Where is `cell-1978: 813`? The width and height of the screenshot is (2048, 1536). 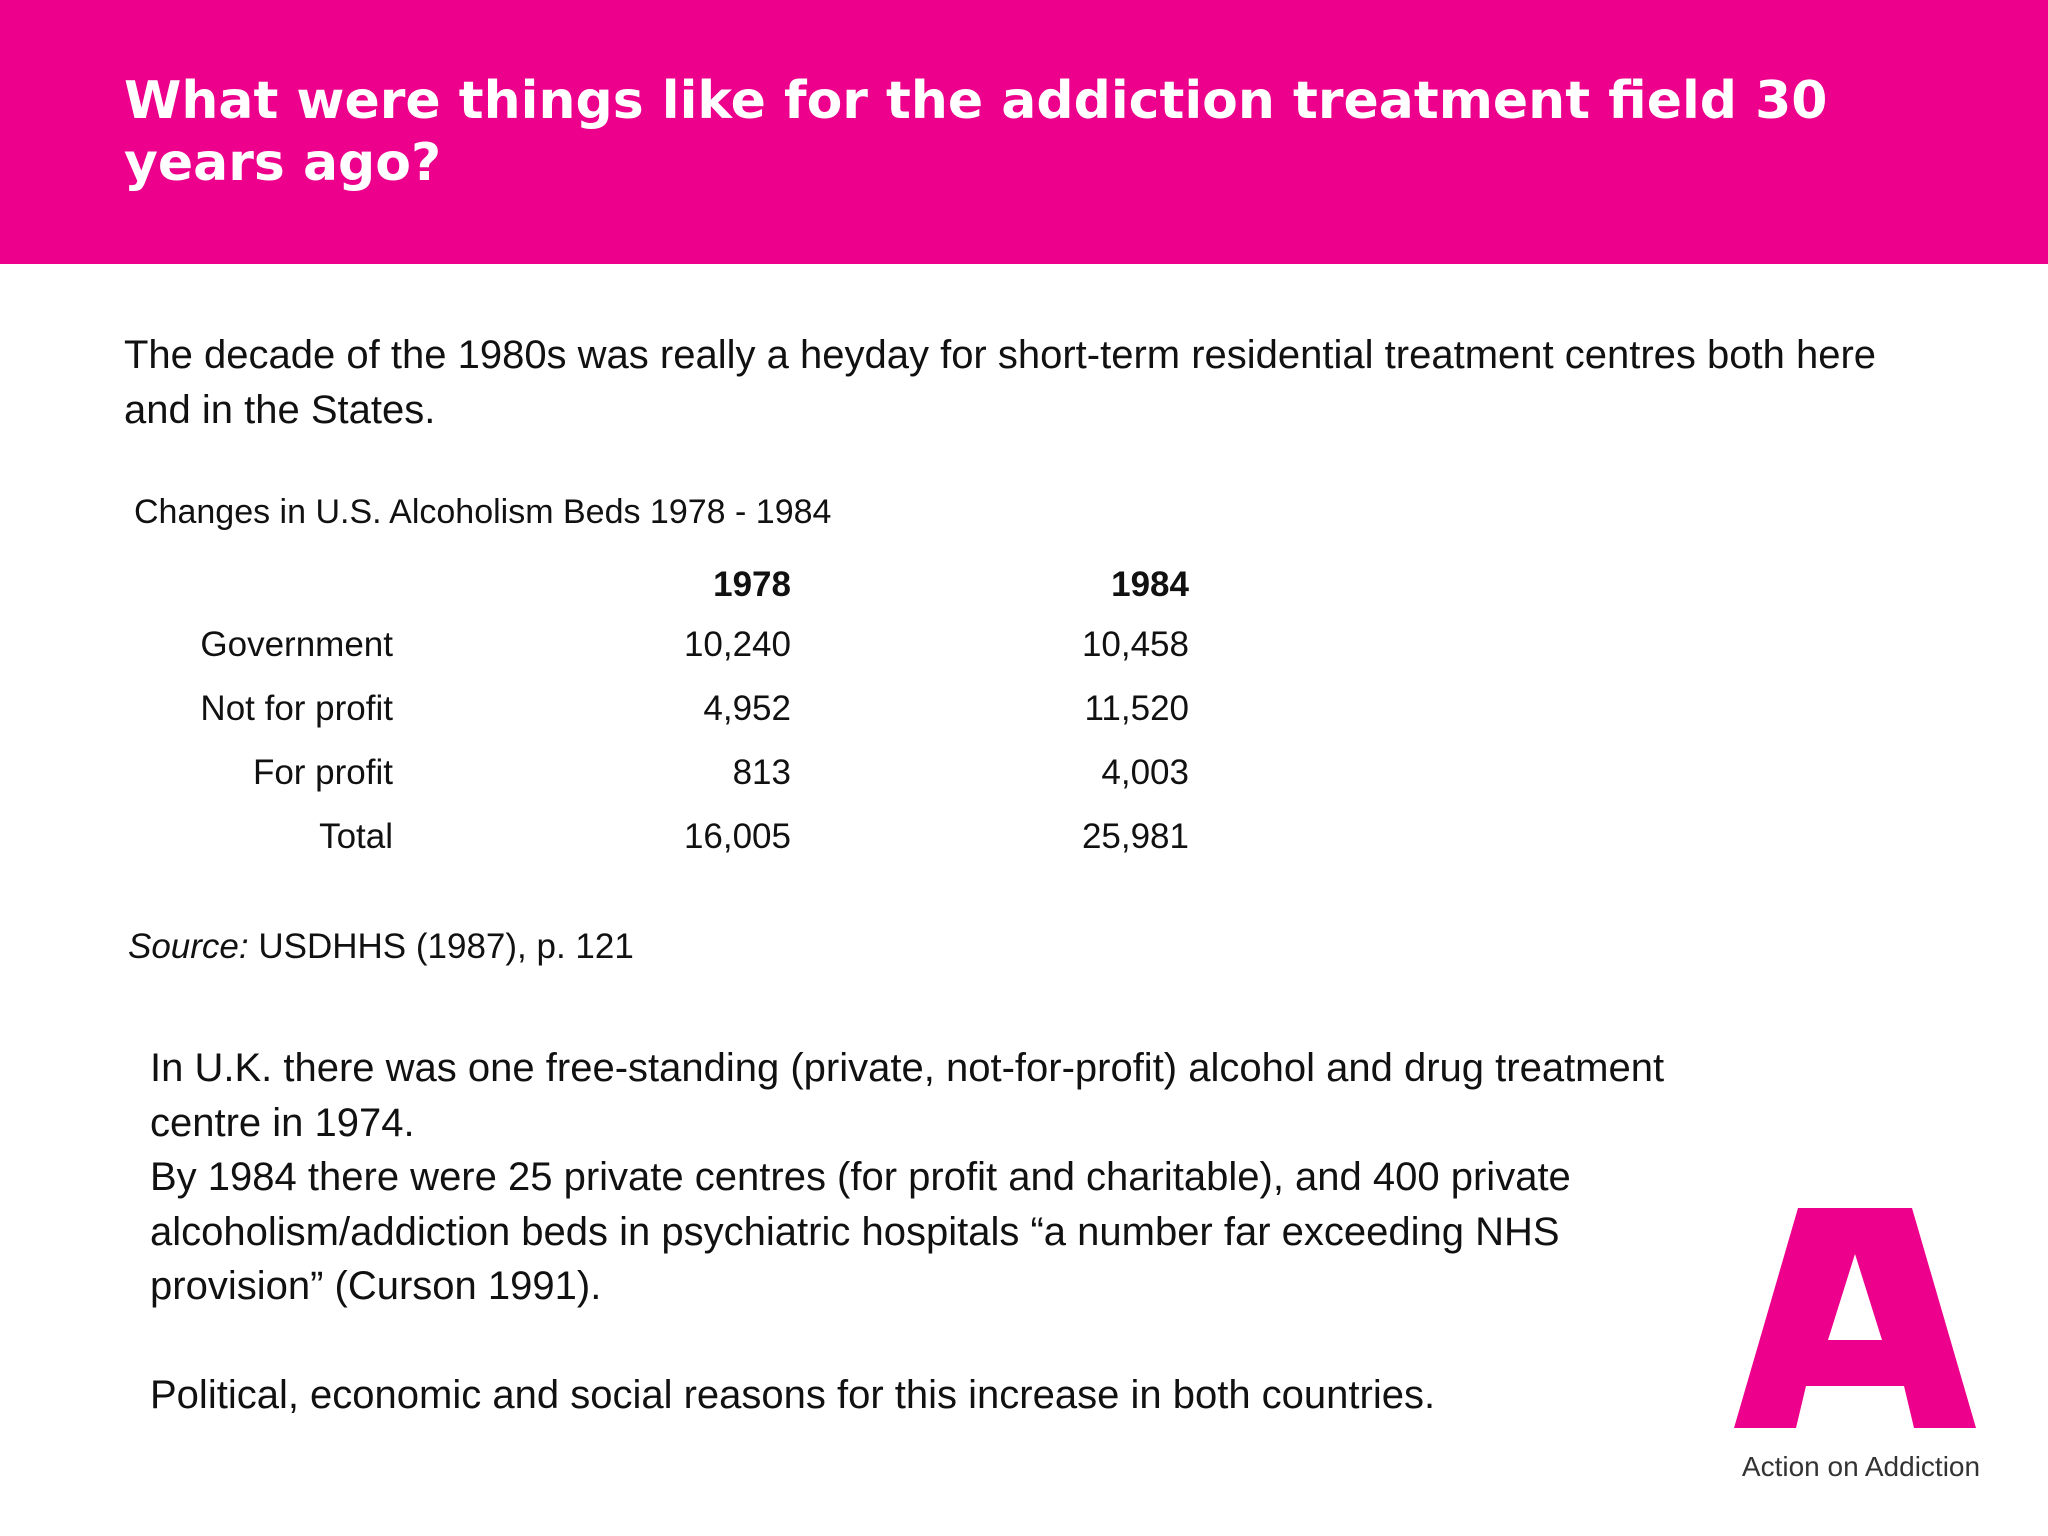
cell-1978: 813 is located at coordinates (761, 772).